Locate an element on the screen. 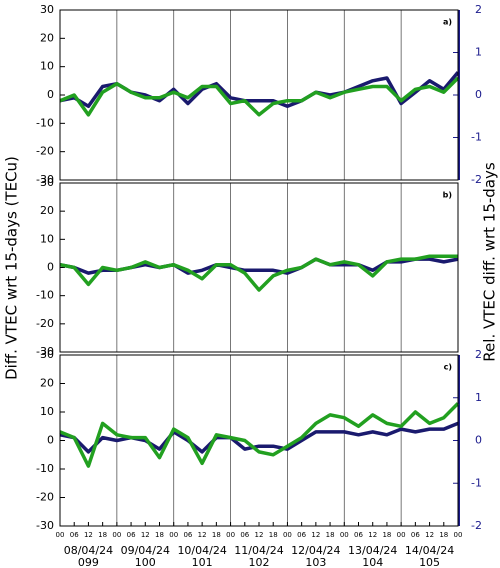 The width and height of the screenshot is (500, 568). doy-label: 100 is located at coordinates (145, 562).